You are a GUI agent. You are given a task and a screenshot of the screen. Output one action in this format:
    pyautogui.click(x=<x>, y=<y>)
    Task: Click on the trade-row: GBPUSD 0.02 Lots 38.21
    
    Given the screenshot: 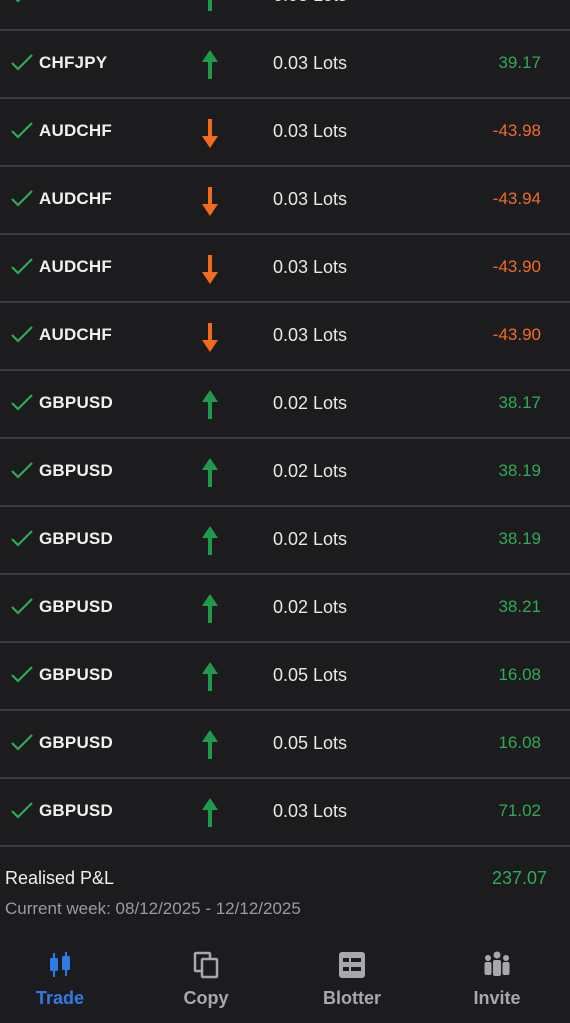 What is the action you would take?
    pyautogui.click(x=285, y=609)
    